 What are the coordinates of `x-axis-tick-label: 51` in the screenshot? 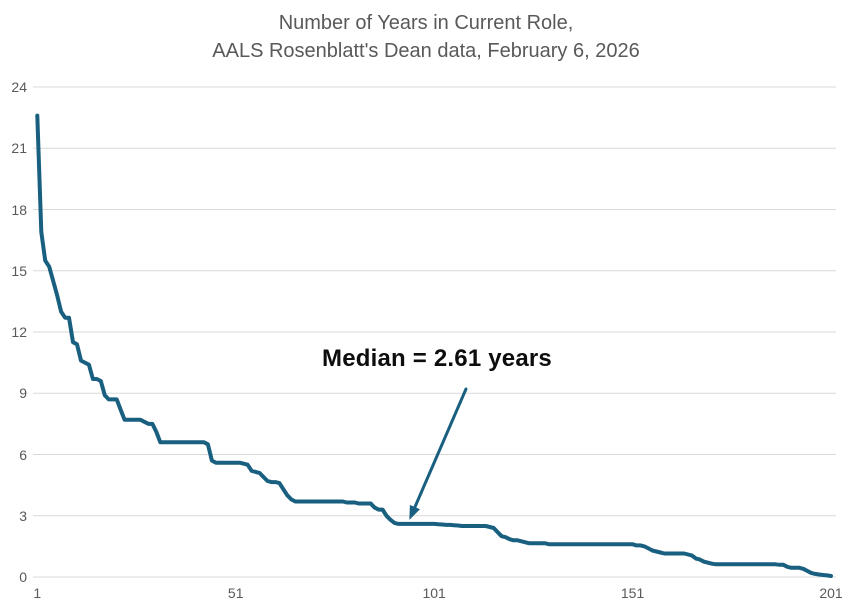 It's located at (235, 593).